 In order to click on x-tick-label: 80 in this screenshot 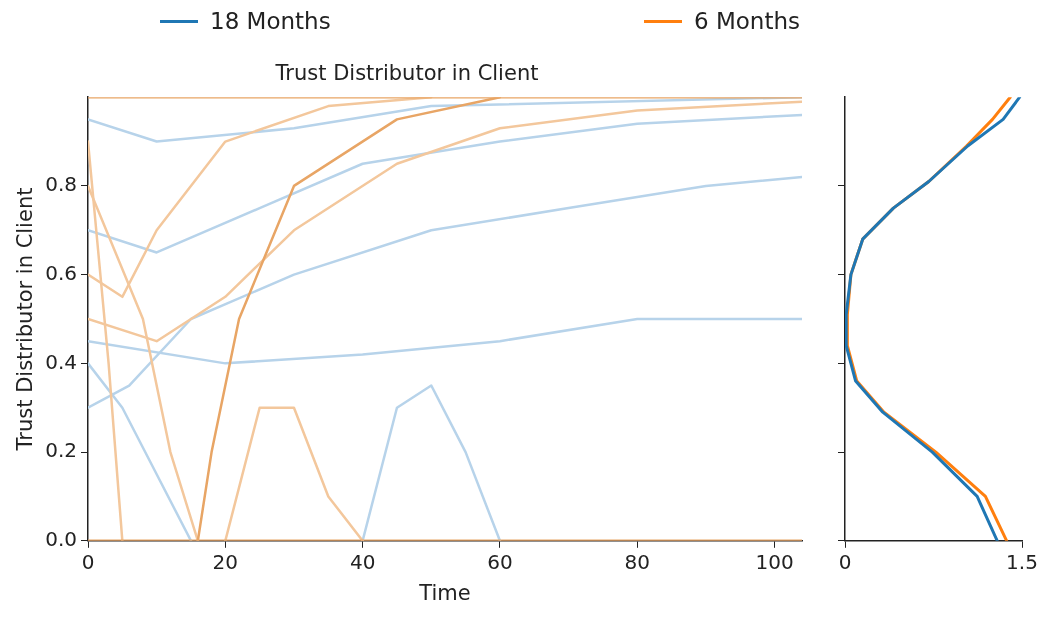, I will do `click(637, 562)`.